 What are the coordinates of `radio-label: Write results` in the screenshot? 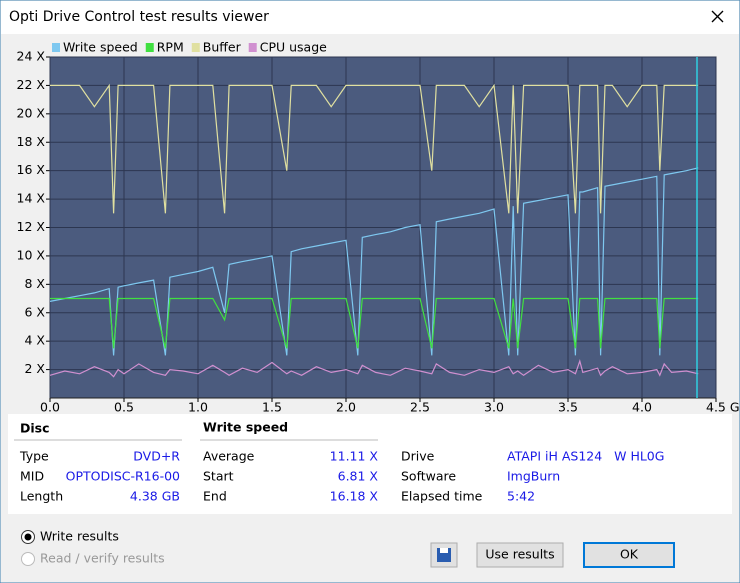 It's located at (79, 536).